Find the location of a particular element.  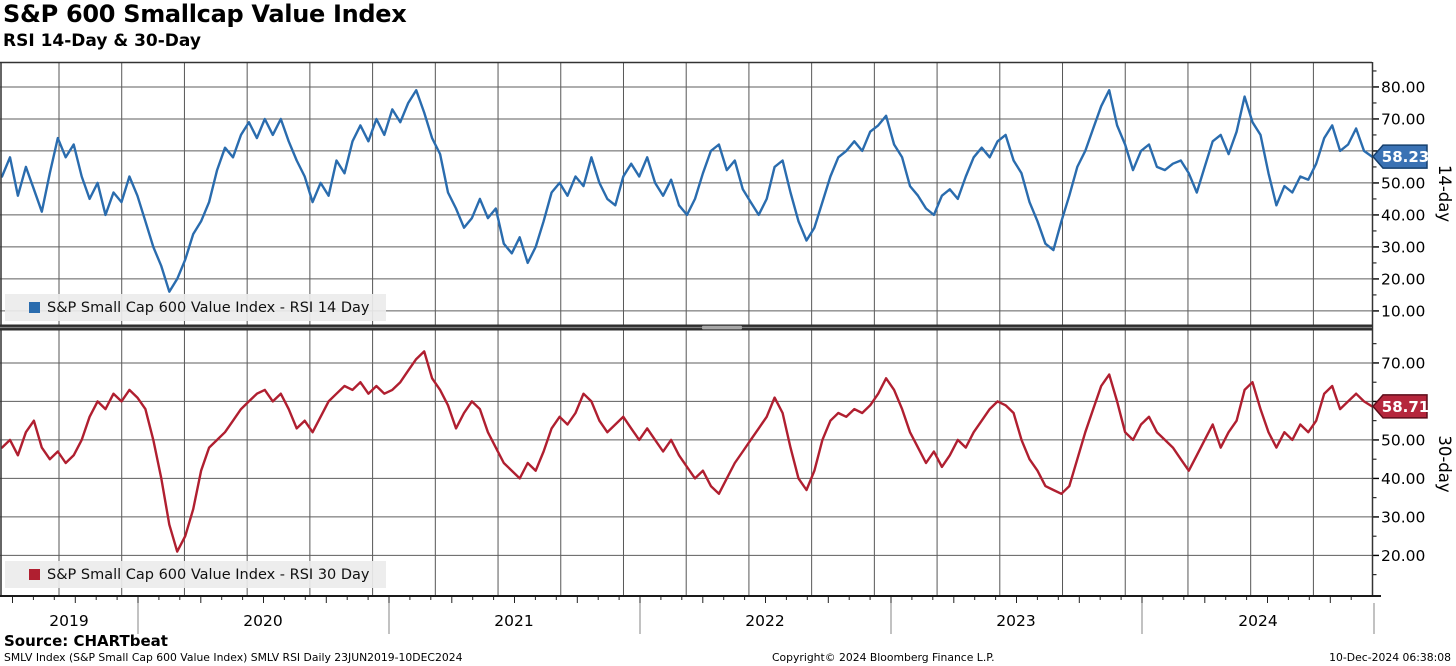

year-label: 2021 is located at coordinates (513, 621).